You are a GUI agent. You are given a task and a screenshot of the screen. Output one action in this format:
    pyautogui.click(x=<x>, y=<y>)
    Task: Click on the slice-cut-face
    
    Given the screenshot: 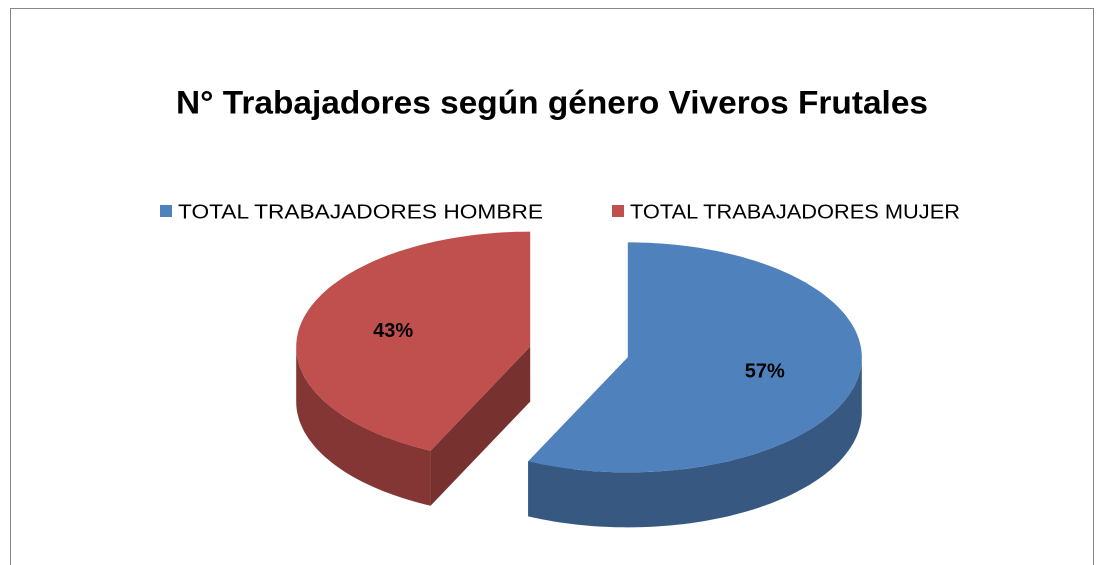 What is the action you would take?
    pyautogui.click(x=480, y=426)
    